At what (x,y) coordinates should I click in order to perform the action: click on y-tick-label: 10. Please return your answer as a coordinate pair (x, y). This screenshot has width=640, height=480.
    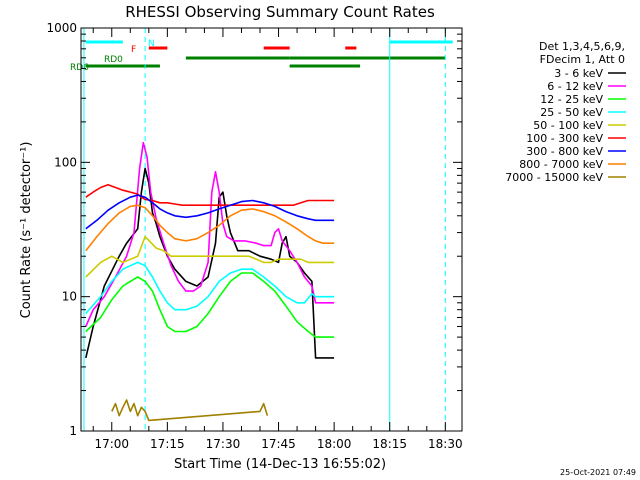
    Looking at the image, I should click on (69, 297).